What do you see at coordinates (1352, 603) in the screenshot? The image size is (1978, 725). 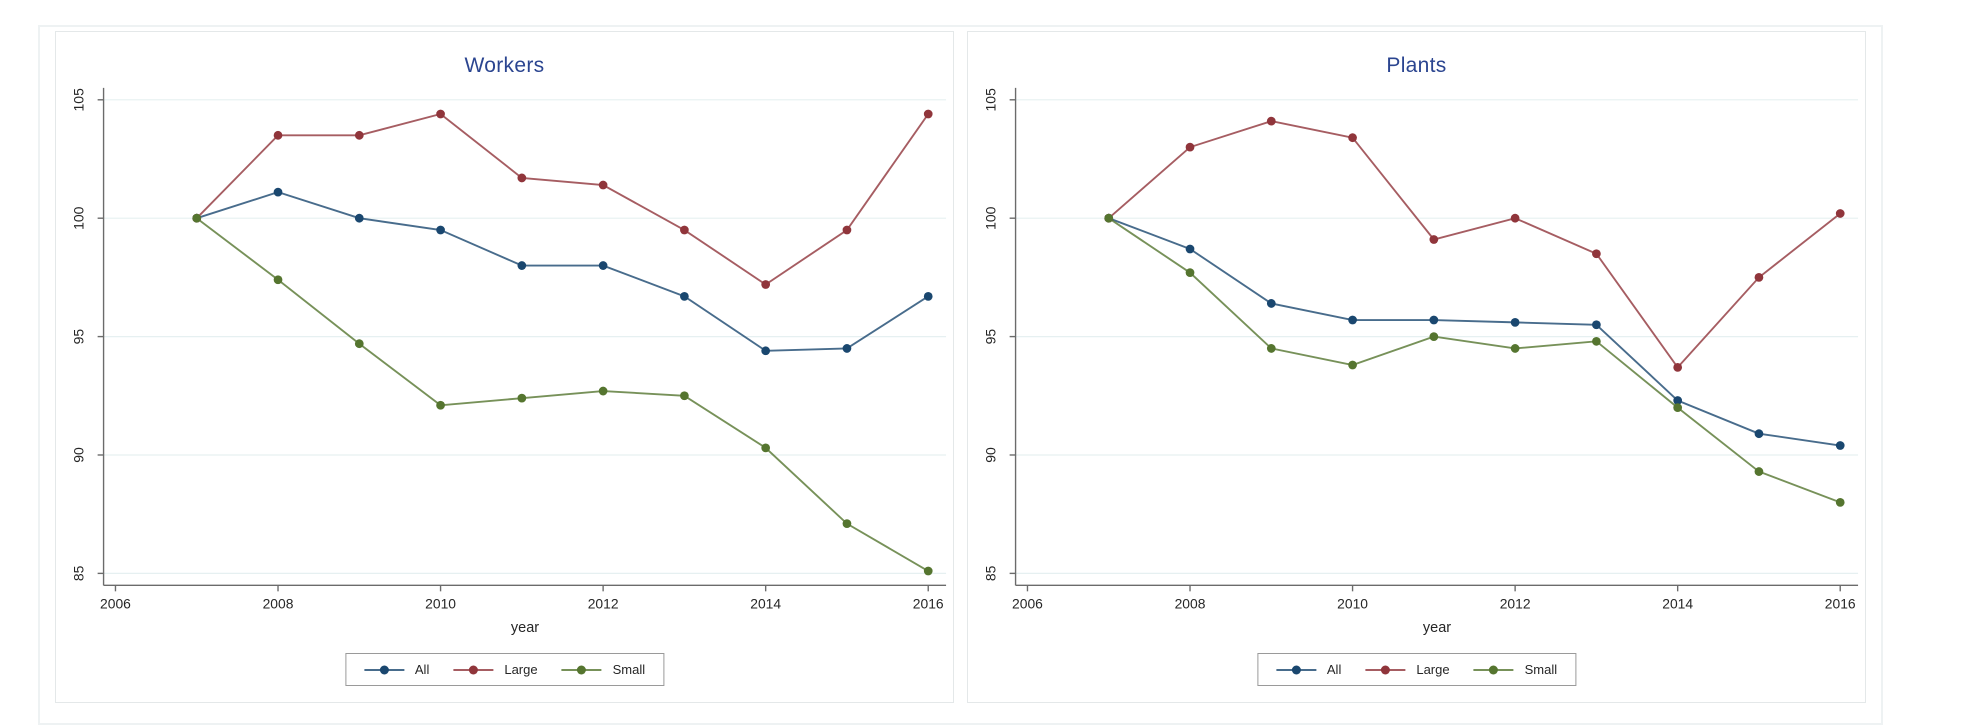 I see `x-tick-label: 2010` at bounding box center [1352, 603].